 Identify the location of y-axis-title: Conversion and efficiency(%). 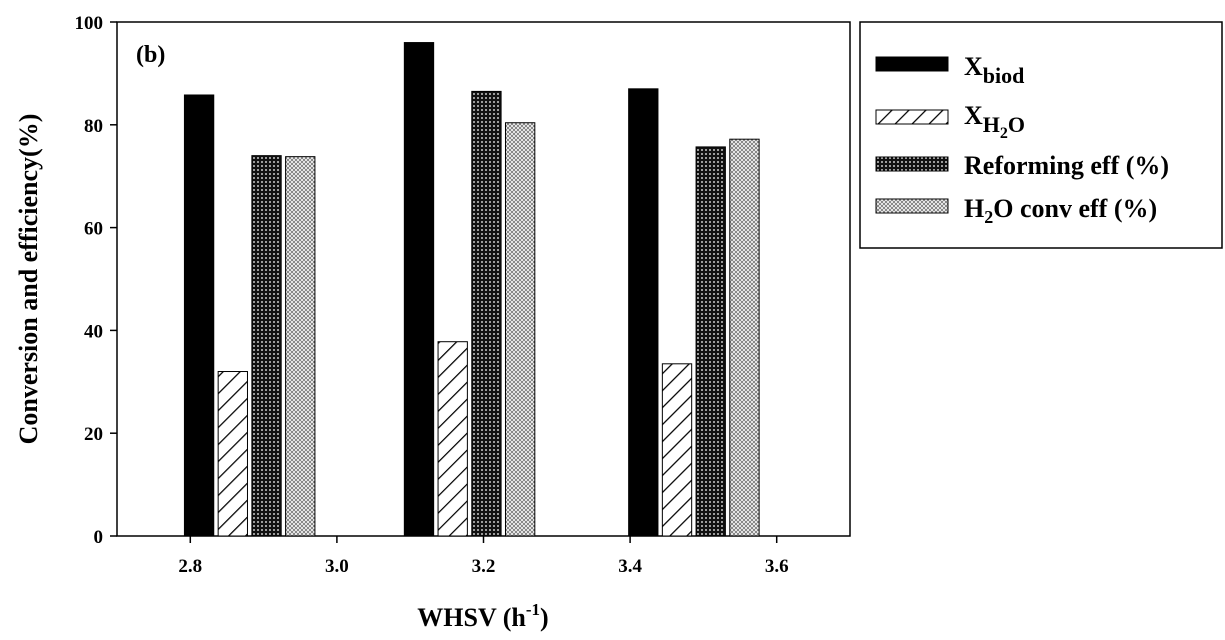
(28, 279).